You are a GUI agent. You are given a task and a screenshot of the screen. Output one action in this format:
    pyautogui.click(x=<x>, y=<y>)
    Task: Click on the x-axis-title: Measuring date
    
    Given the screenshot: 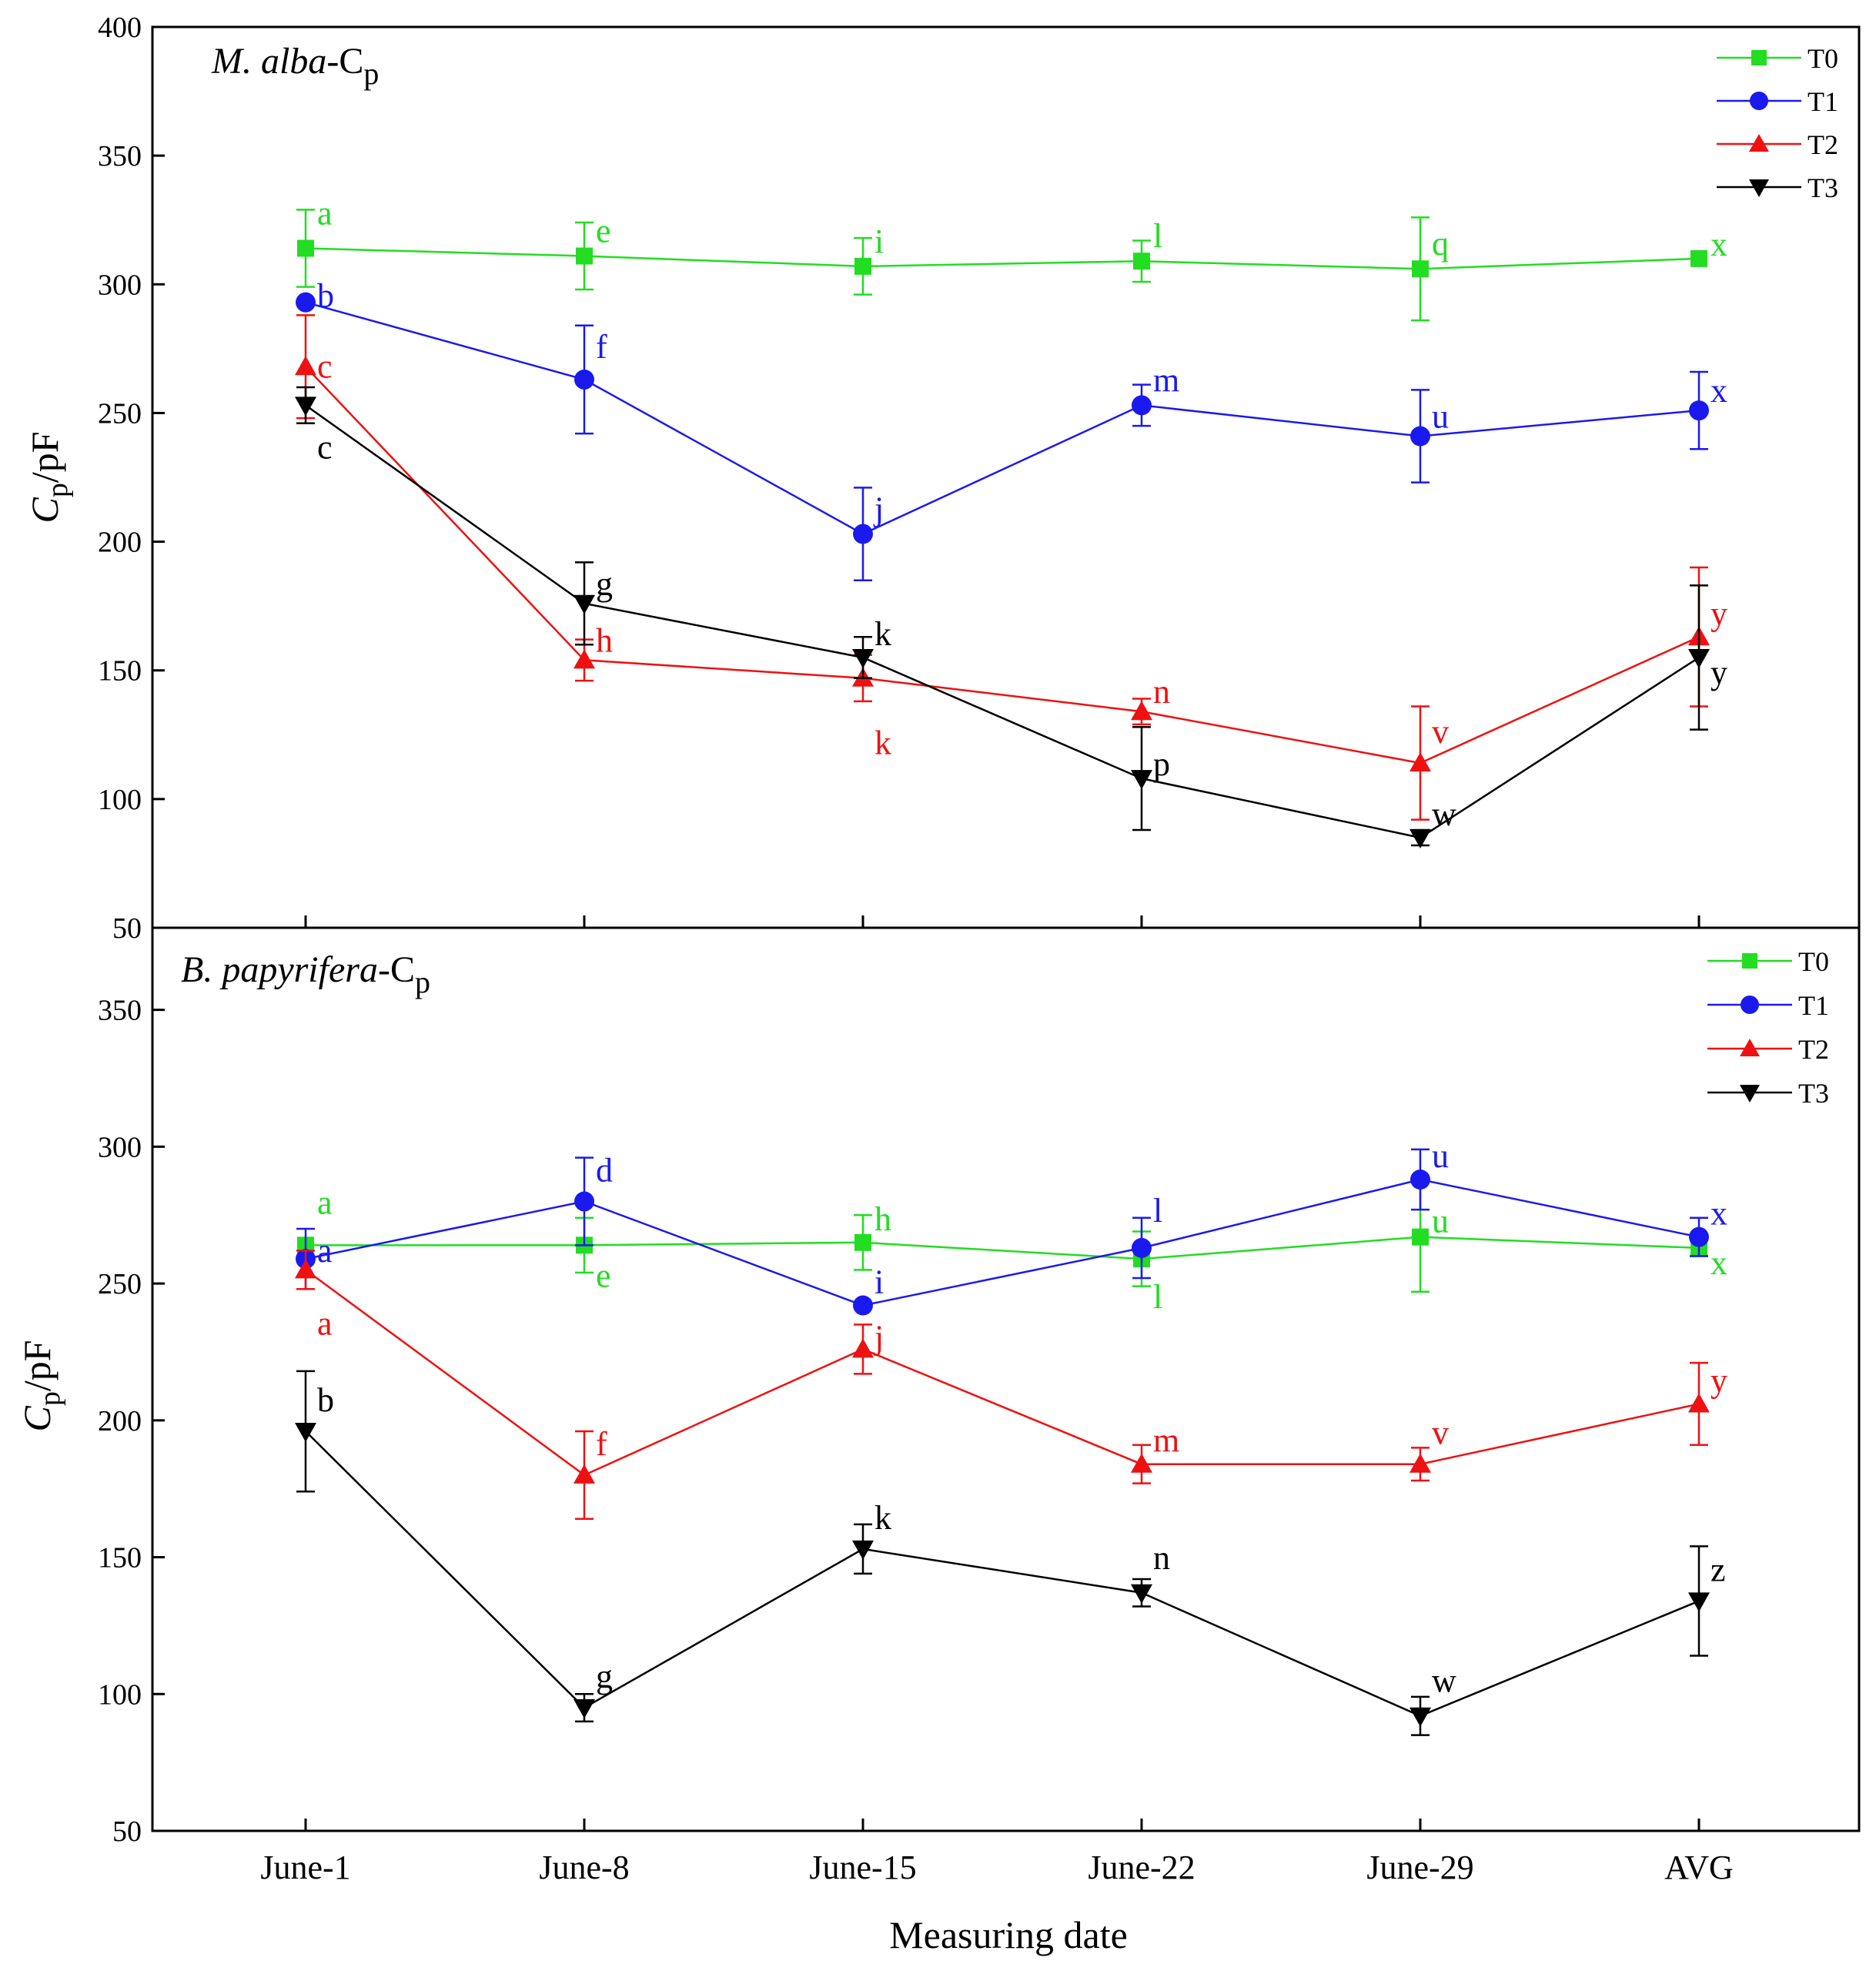 What is the action you would take?
    pyautogui.click(x=1008, y=1934)
    